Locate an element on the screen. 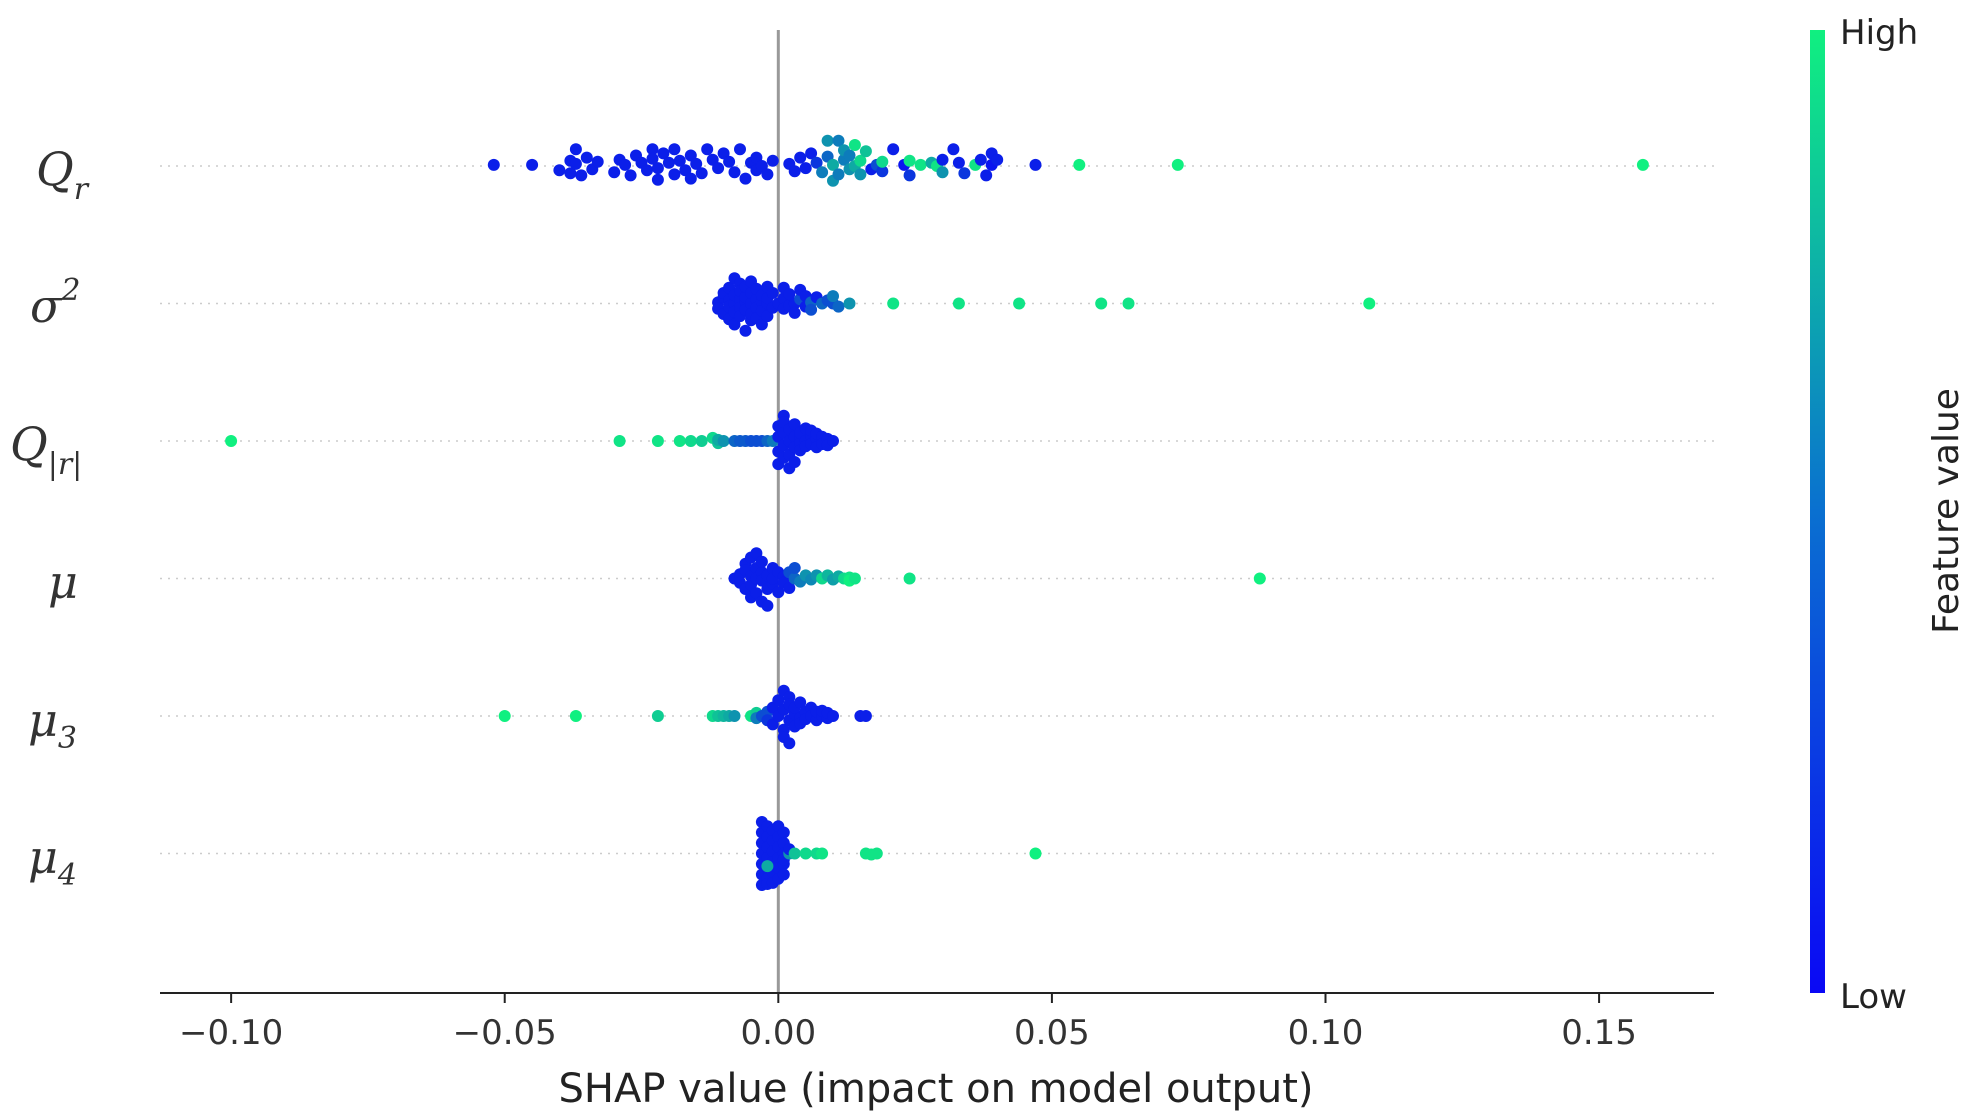 The width and height of the screenshot is (1972, 1118). x-axis-ticks: −0.10 −0.05 0.00 0.05 0.10 0.15 is located at coordinates (908, 1023).